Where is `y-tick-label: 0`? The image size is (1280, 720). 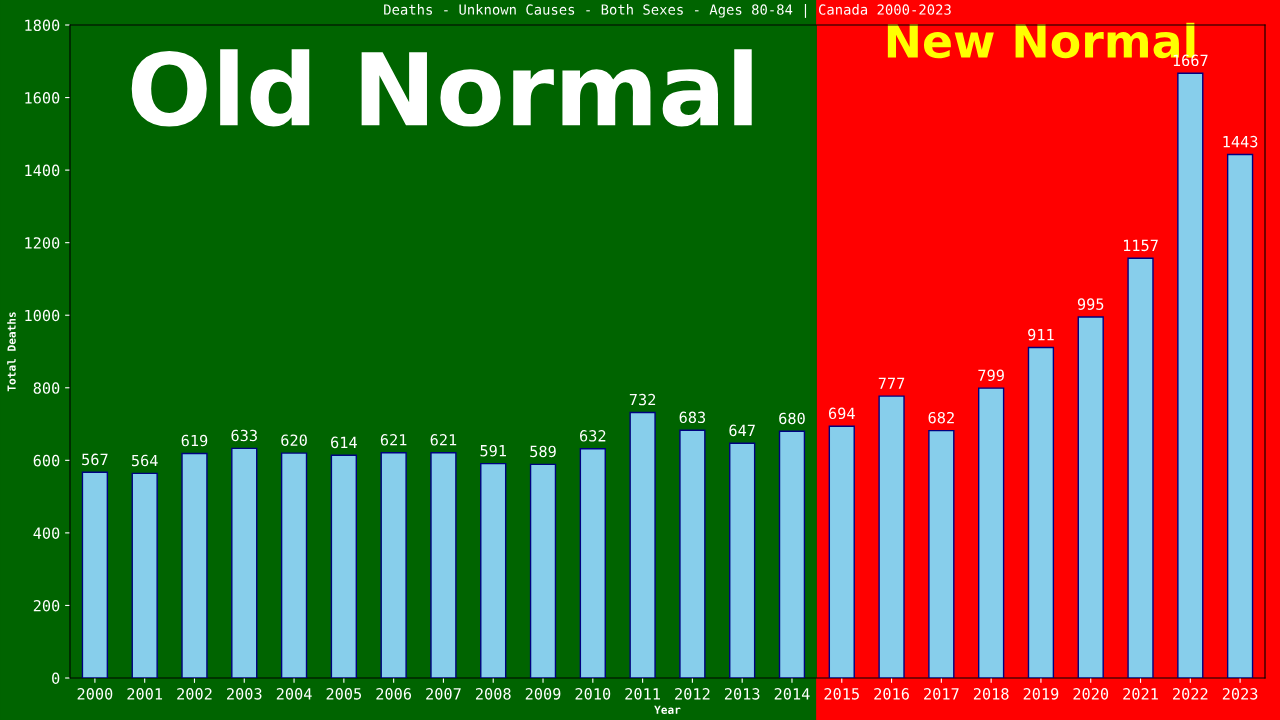 y-tick-label: 0 is located at coordinates (56, 678).